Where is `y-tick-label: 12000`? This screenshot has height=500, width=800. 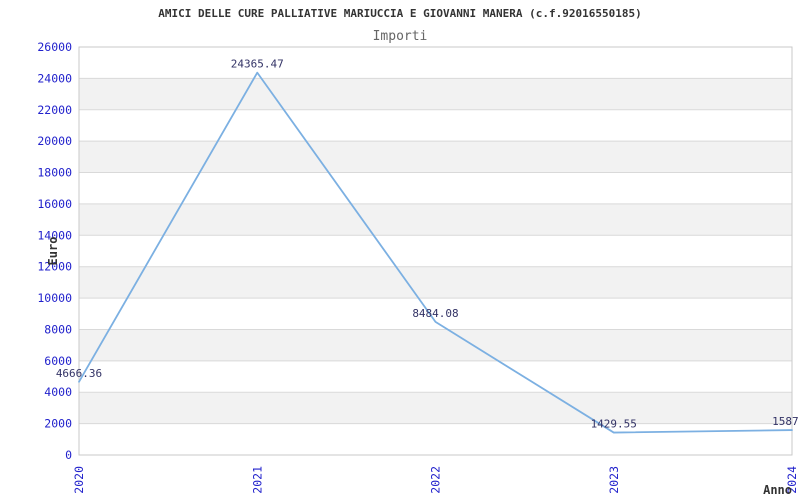
y-tick-label: 12000 is located at coordinates (54, 267).